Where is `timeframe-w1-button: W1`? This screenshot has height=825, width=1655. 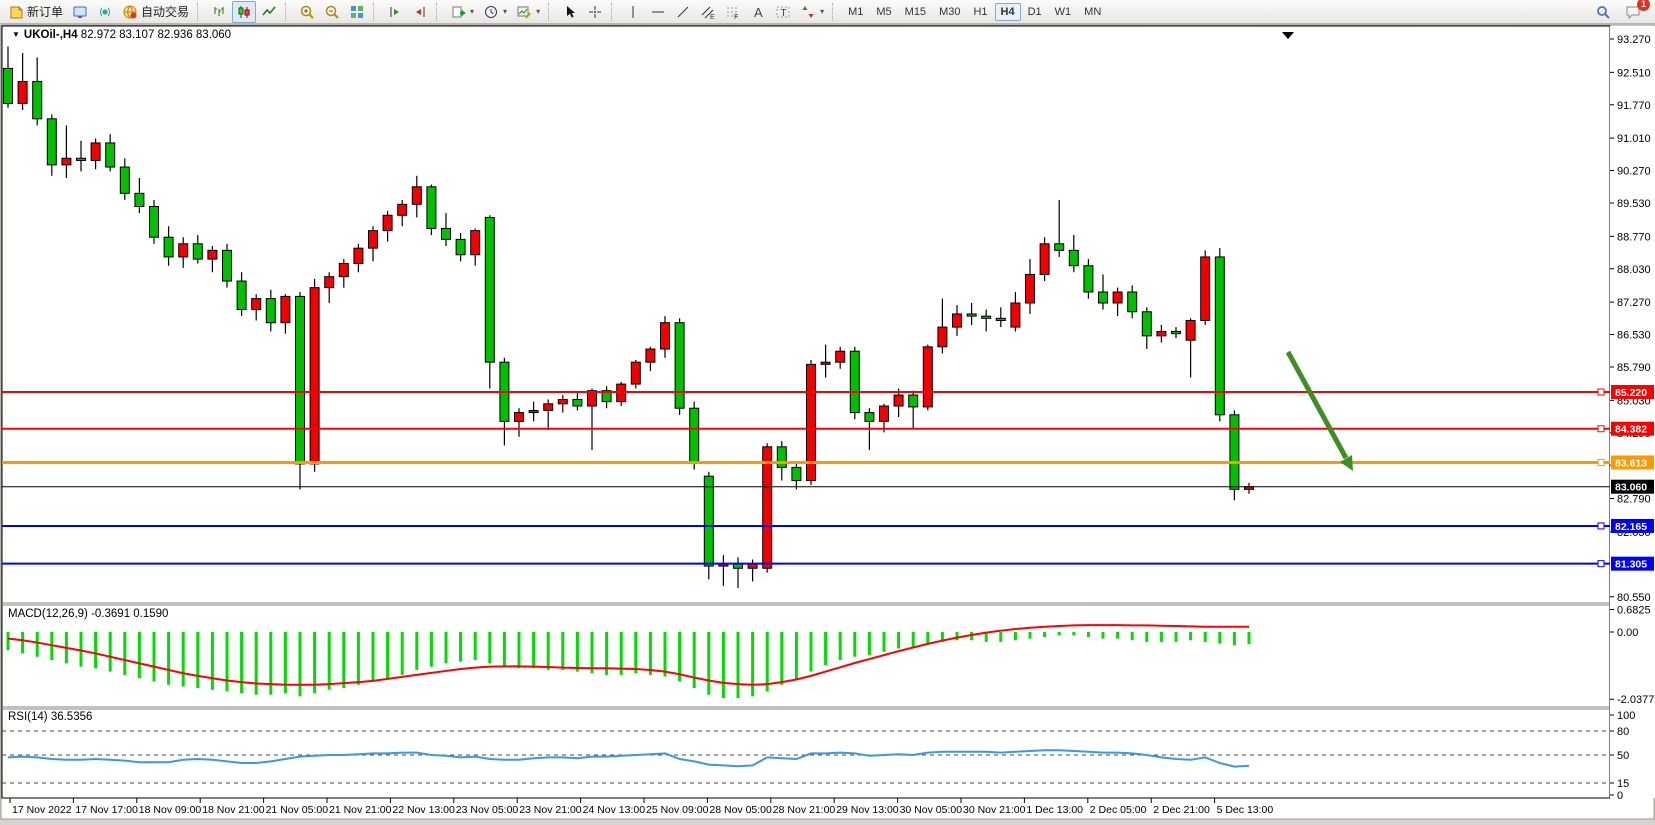 timeframe-w1-button: W1 is located at coordinates (1063, 11).